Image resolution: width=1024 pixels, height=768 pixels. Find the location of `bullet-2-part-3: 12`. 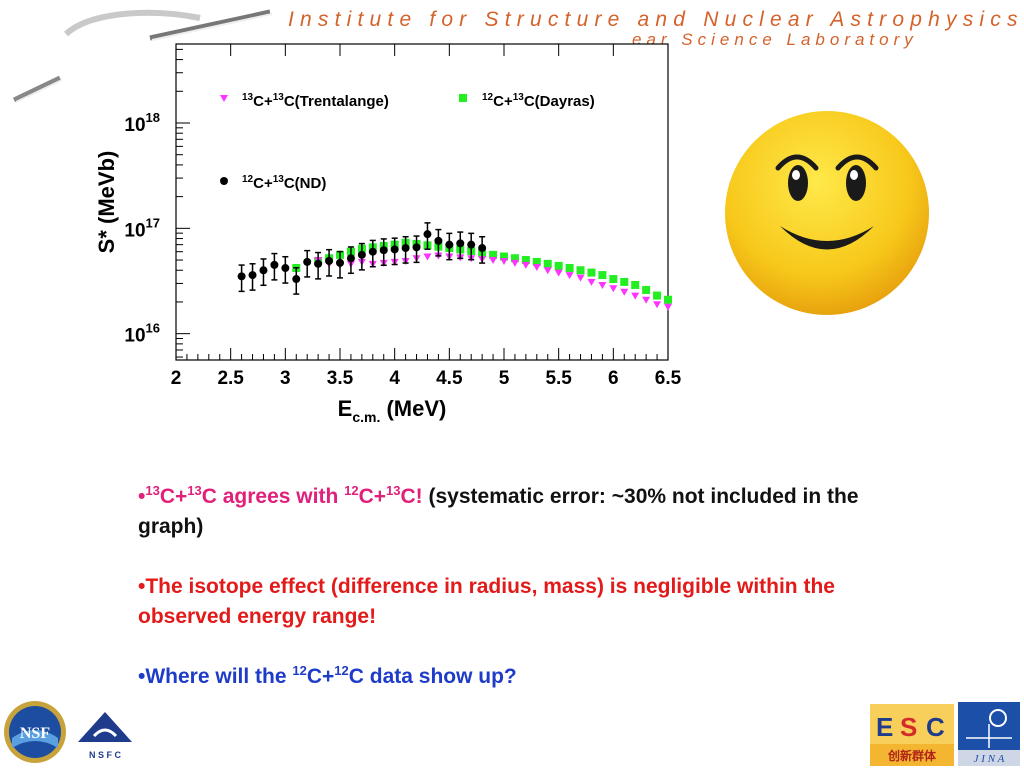

bullet-2-part-3: 12 is located at coordinates (341, 670).